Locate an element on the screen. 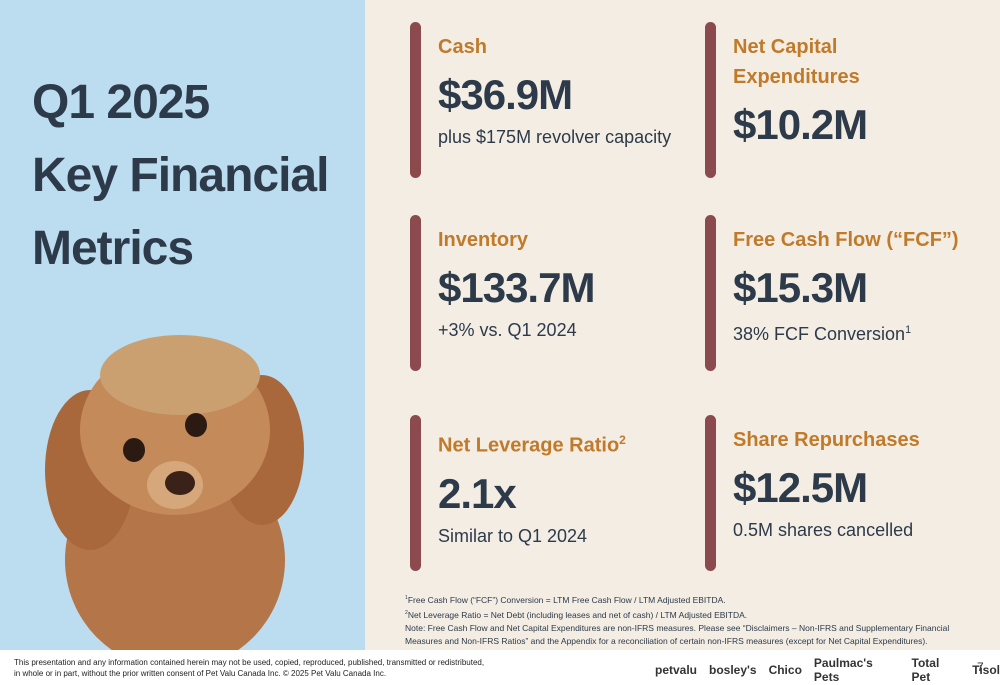 This screenshot has width=1000, height=685. note-text: plus $175M revolver capacity is located at coordinates (555, 137).